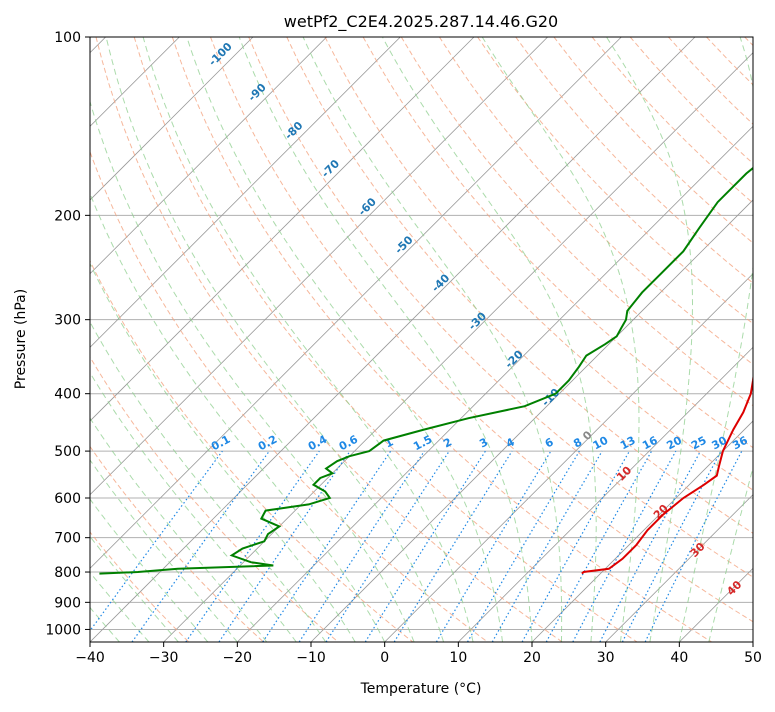  Describe the element at coordinates (532, 658) in the screenshot. I see `x-tick-label: 20` at that location.